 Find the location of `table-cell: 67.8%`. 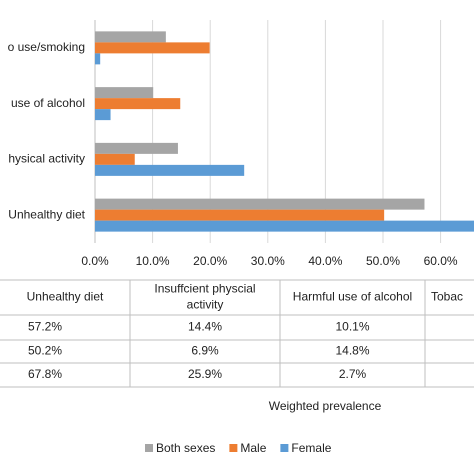

table-cell: 67.8% is located at coordinates (45, 374).